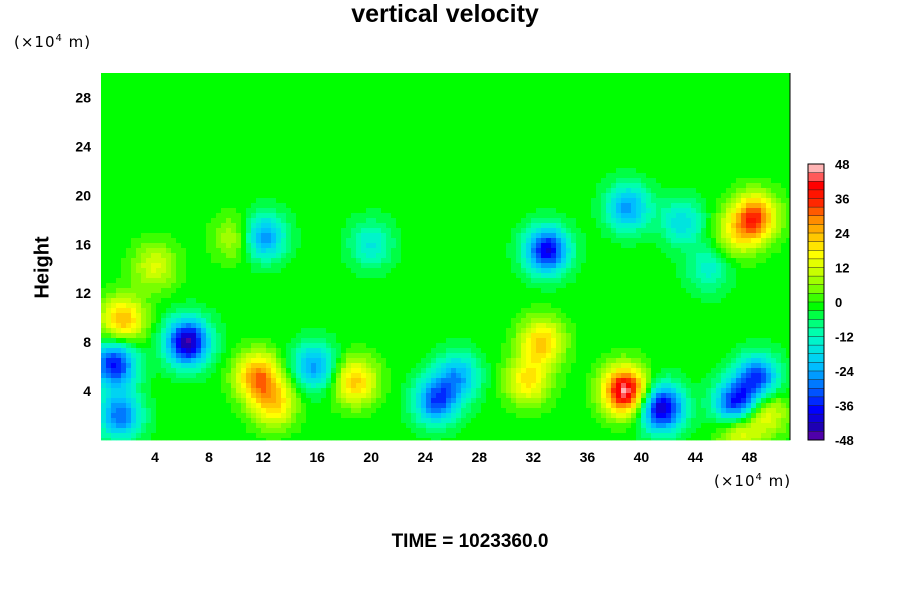 This screenshot has height=600, width=900. What do you see at coordinates (753, 481) in the screenshot?
I see `x-unit-label: (×104 m)` at bounding box center [753, 481].